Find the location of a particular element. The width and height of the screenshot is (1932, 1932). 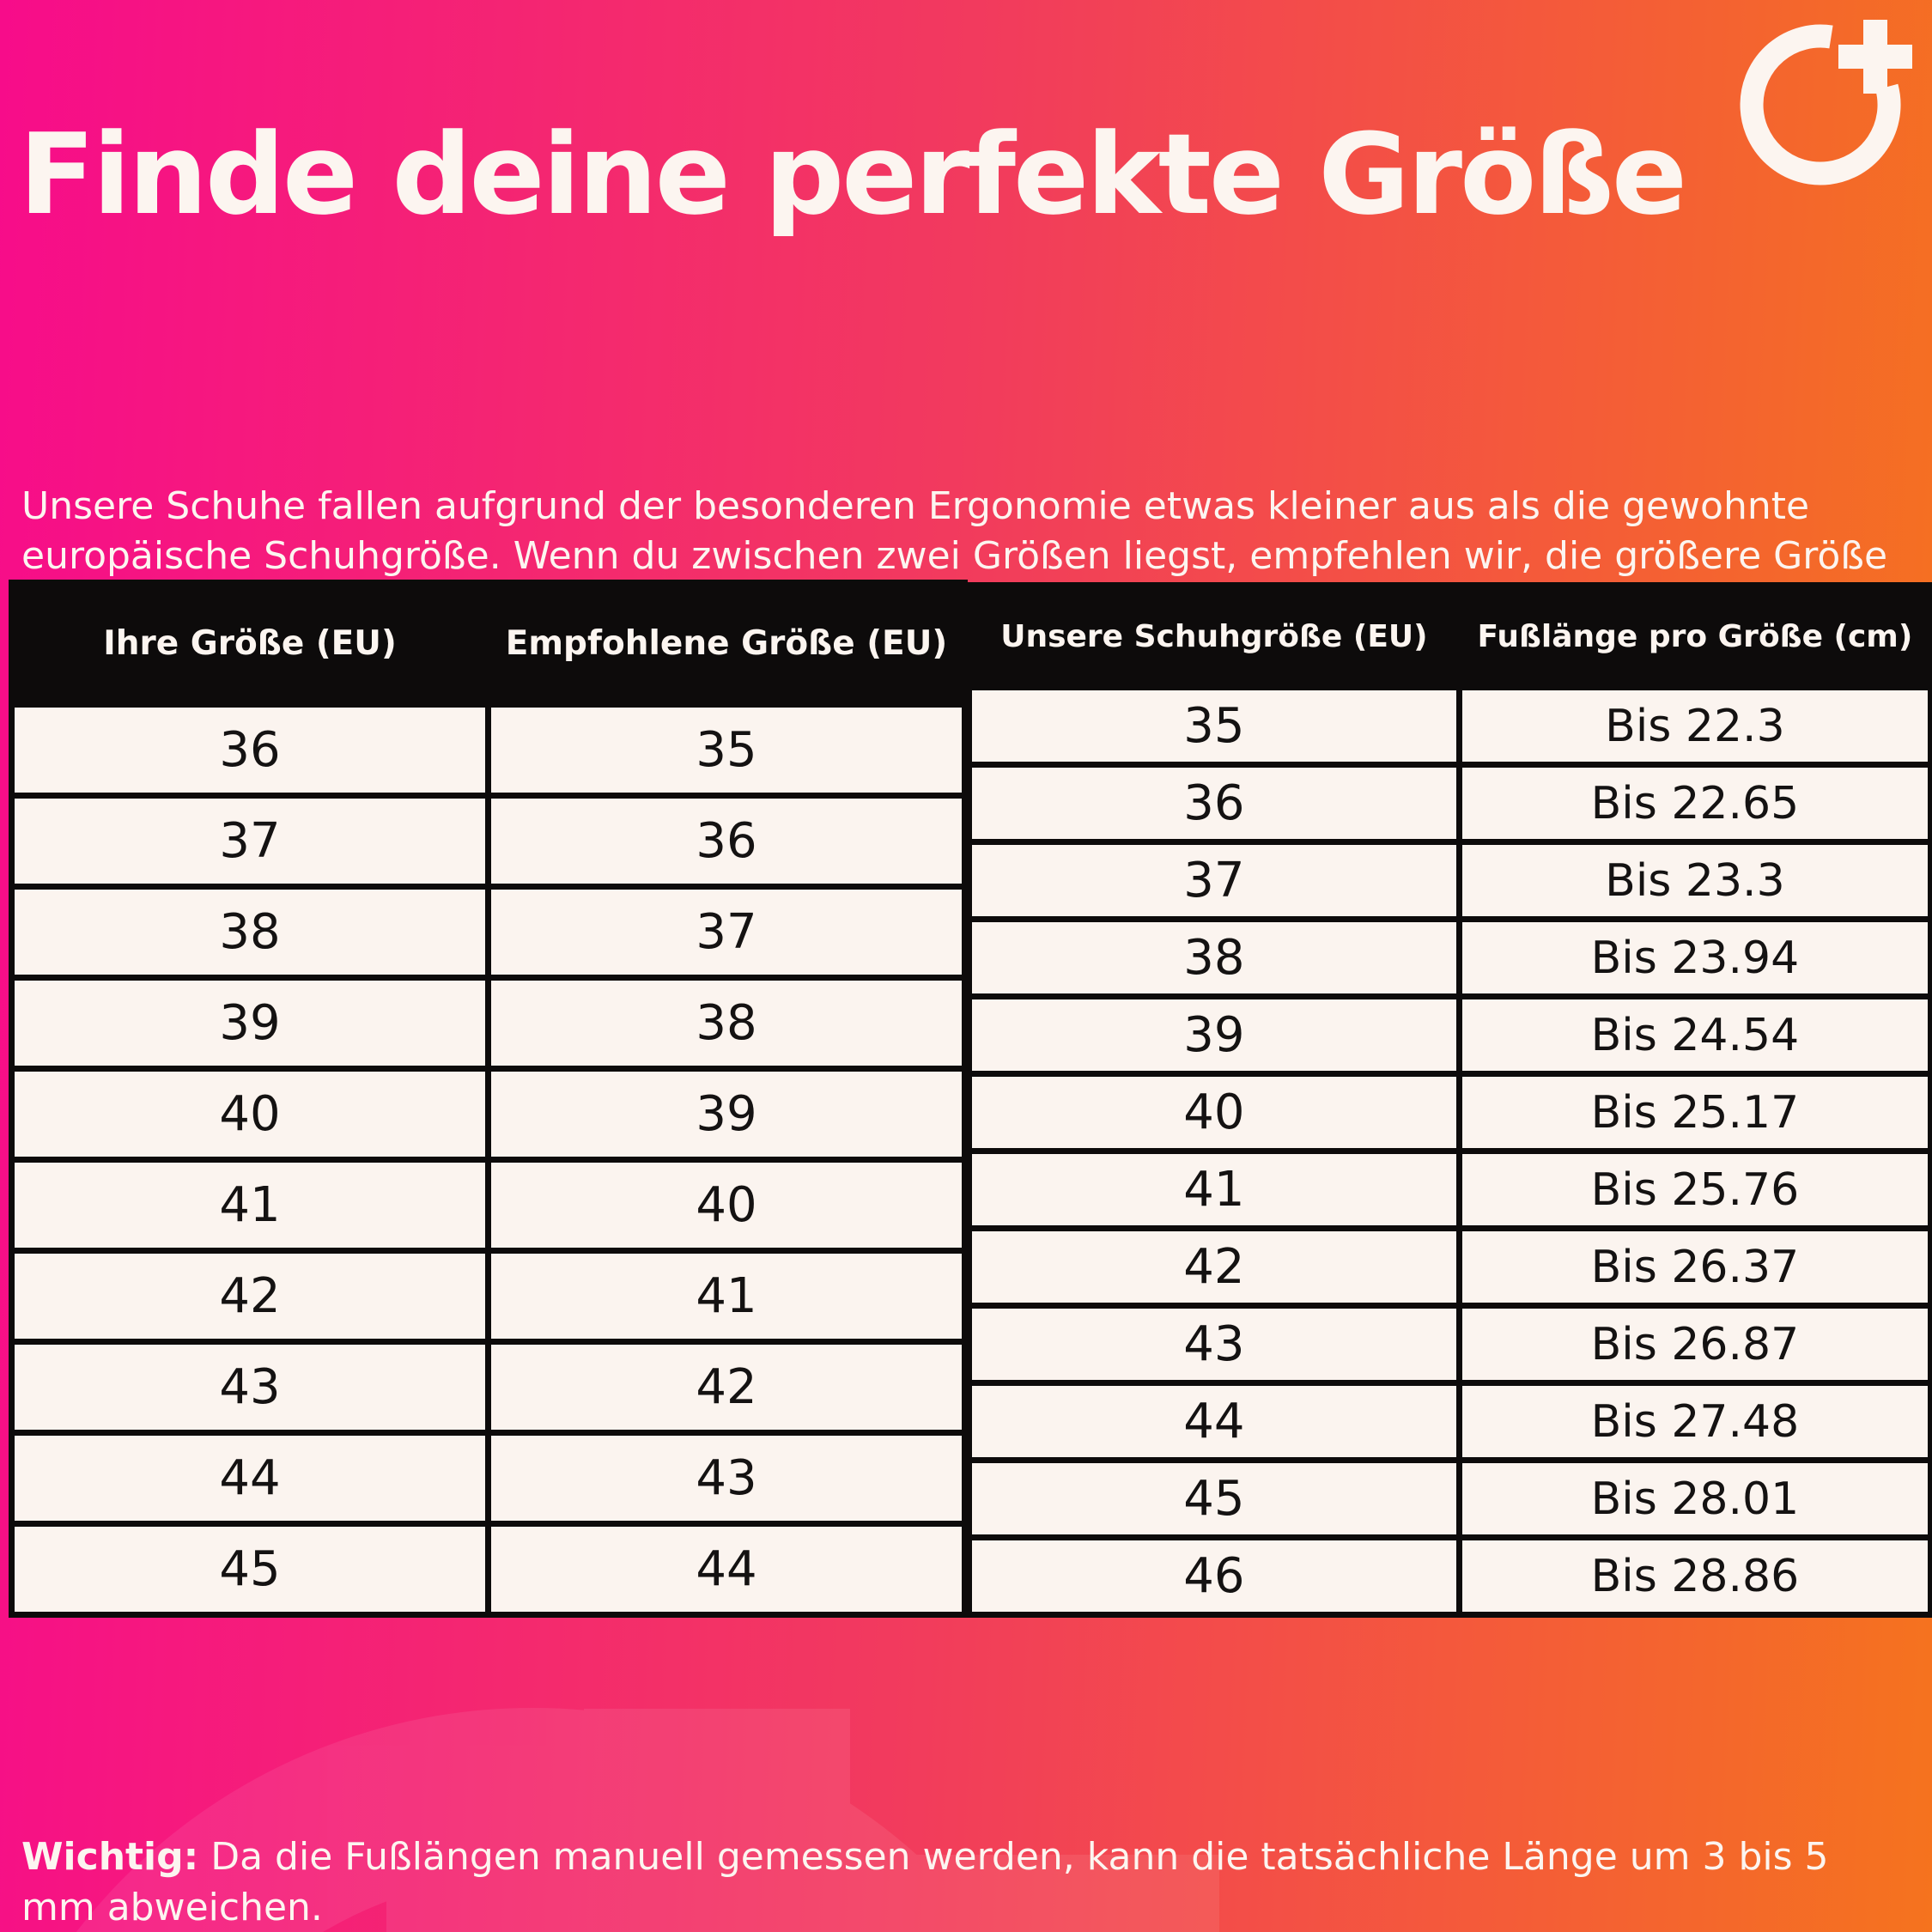

watermark-logo is located at coordinates (647, 1820).